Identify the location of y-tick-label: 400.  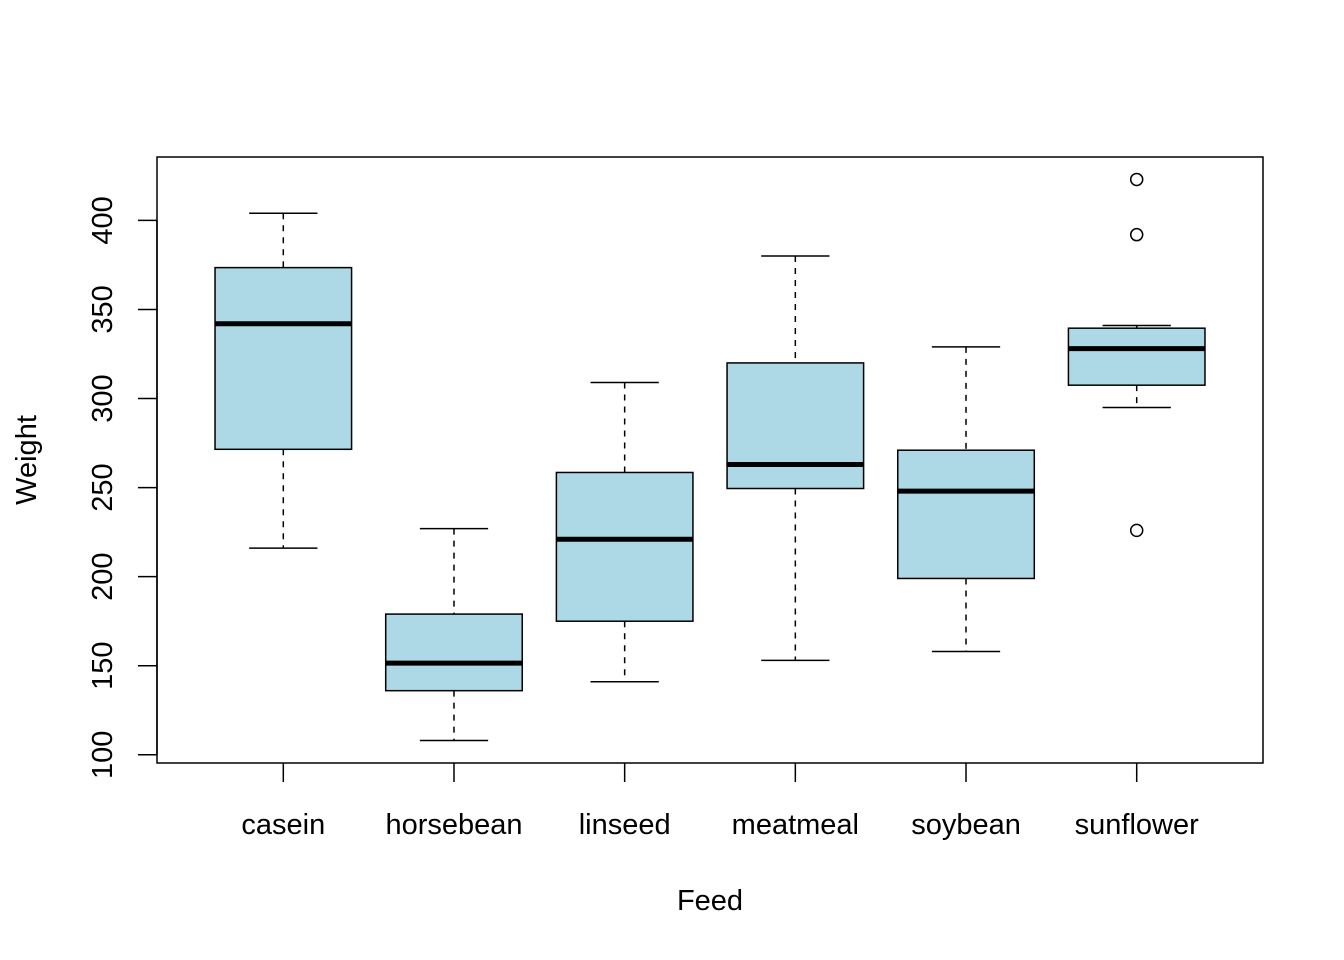
(103, 220).